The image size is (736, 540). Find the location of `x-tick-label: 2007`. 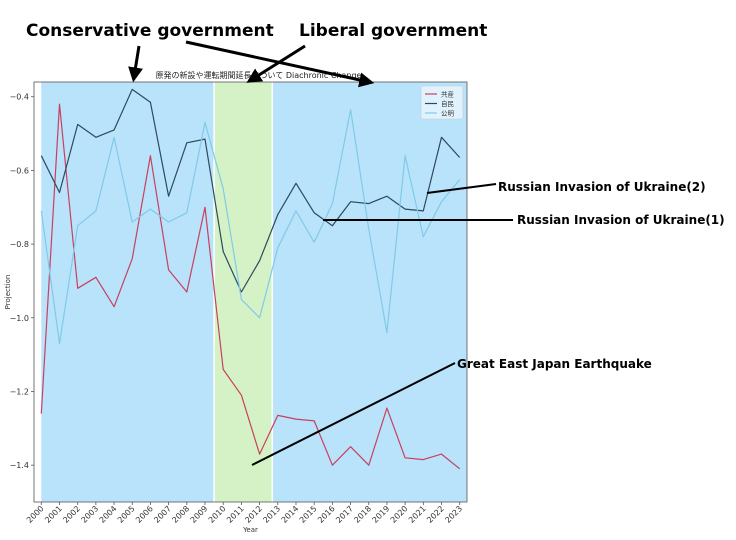

x-tick-label: 2007 is located at coordinates (162, 514).